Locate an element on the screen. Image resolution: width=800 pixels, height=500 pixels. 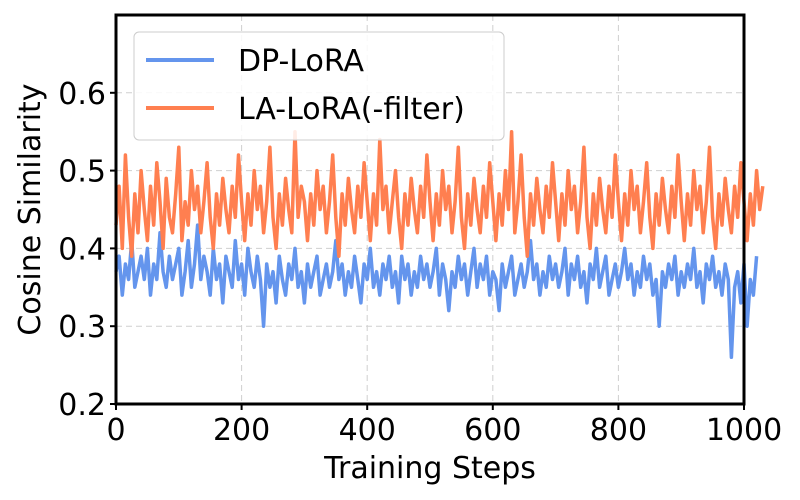
y-tick-label: 0.6 is located at coordinates (82, 94).